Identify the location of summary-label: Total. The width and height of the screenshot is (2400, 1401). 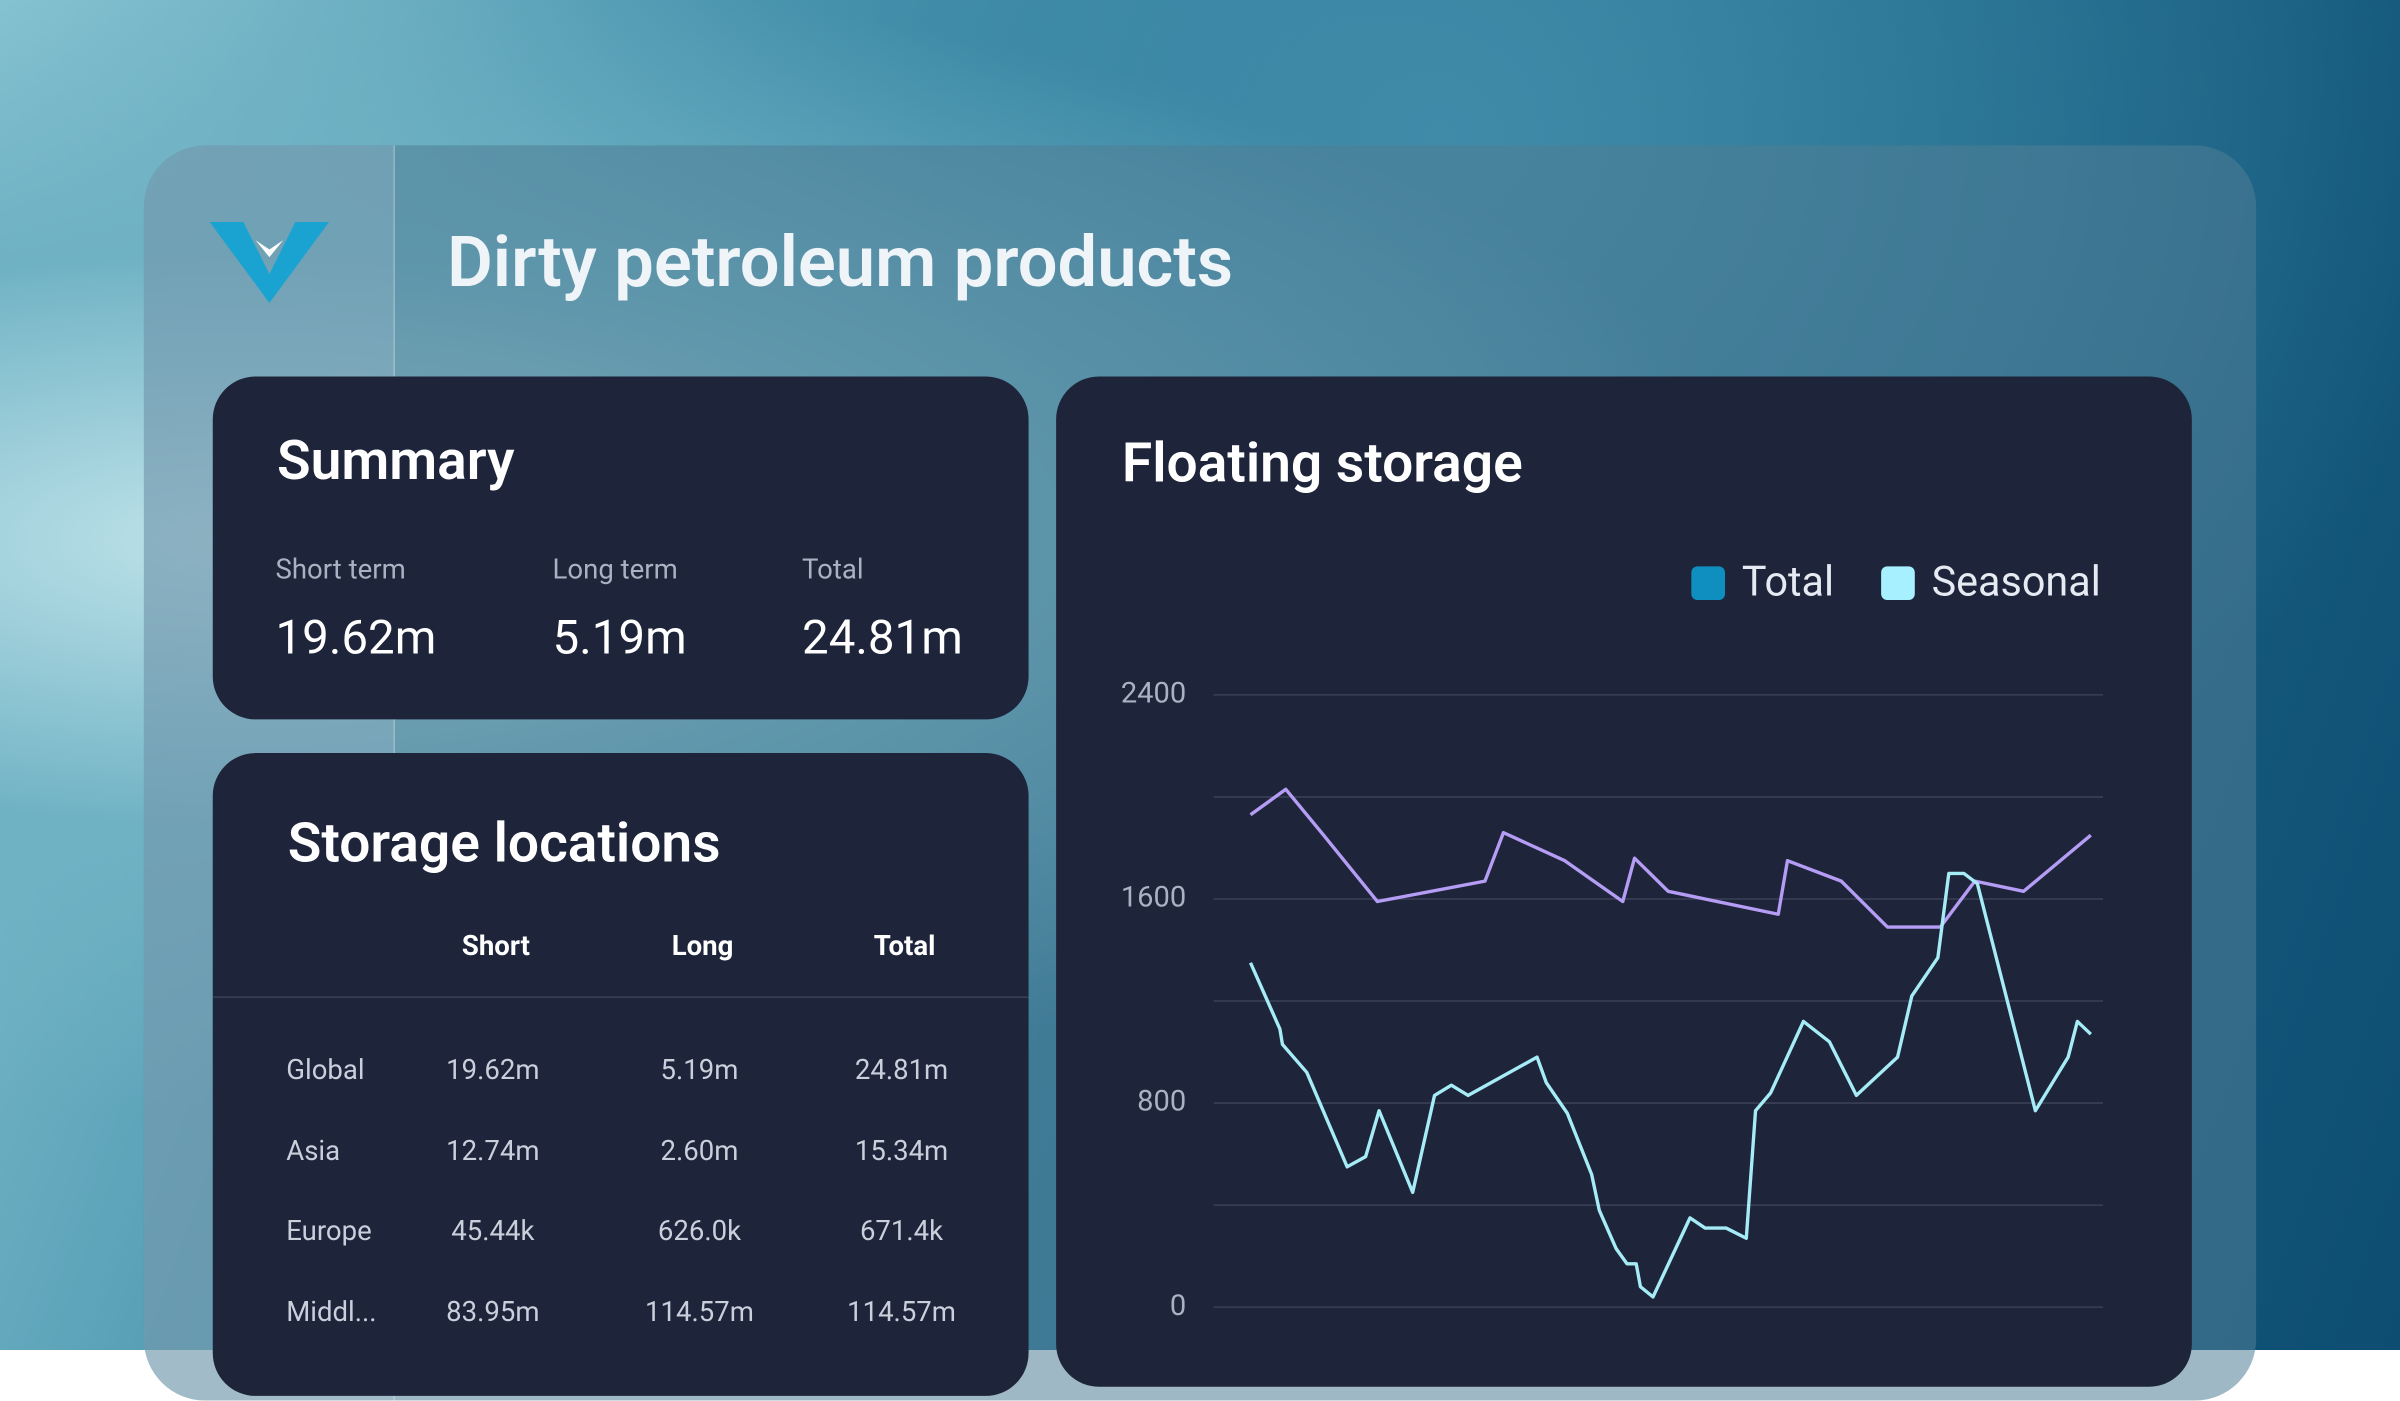
(833, 570).